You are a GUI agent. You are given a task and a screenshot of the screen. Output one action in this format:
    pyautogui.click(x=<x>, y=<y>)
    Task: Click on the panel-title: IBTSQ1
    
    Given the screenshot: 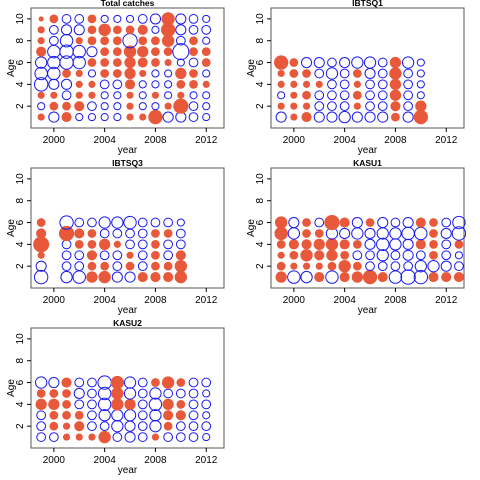 What is the action you would take?
    pyautogui.click(x=367, y=4)
    